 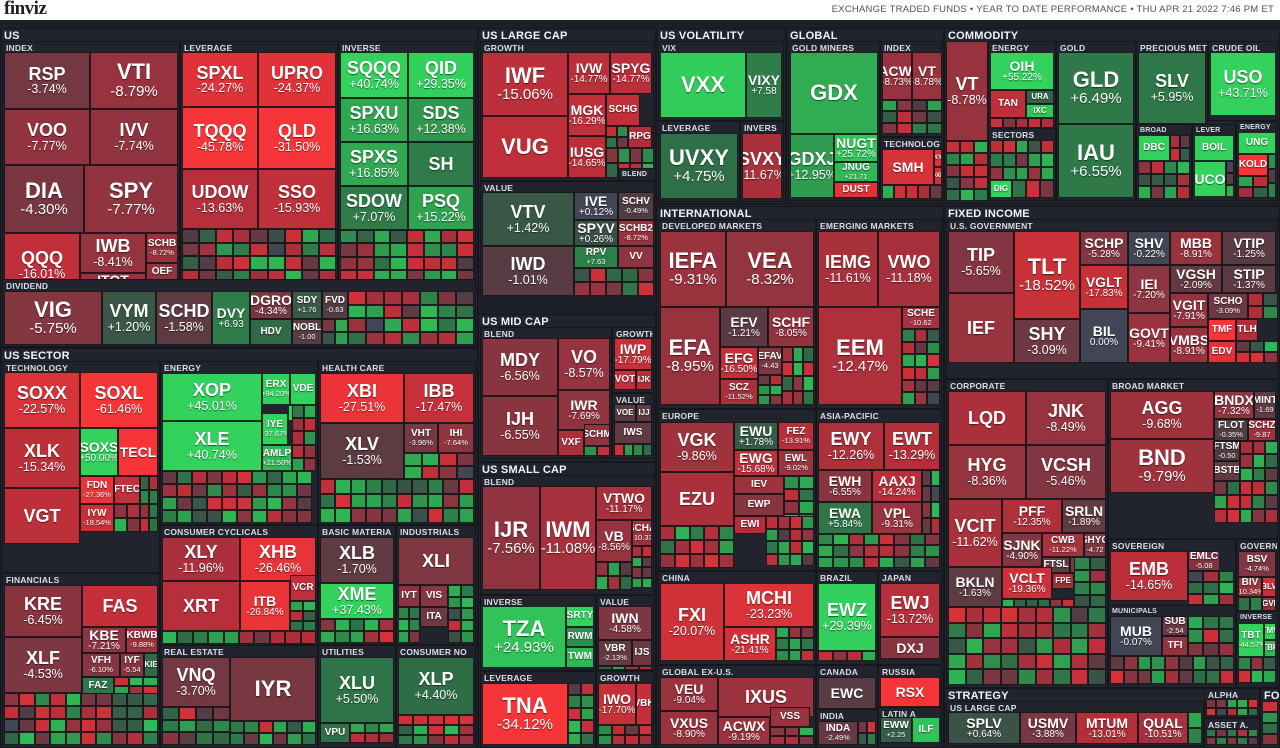 What do you see at coordinates (297, 138) in the screenshot?
I see `etf-tile: QLD -31.50%` at bounding box center [297, 138].